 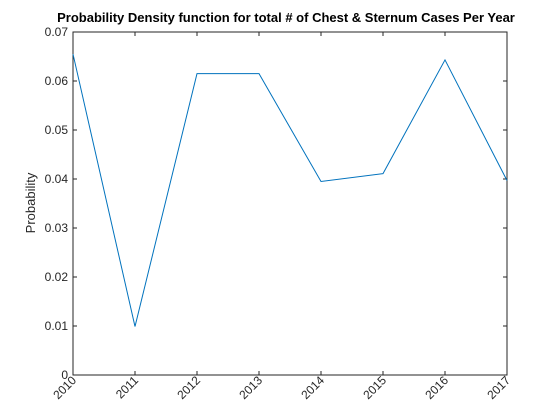 I want to click on y-tick-label: 0.01, so click(x=57, y=326).